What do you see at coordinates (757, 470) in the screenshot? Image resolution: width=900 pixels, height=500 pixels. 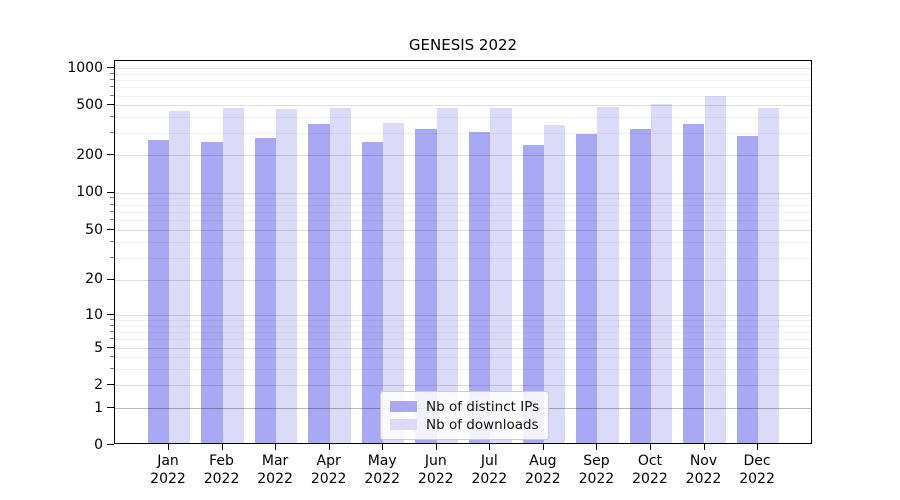 I see `x-tick-label: Dec 2022` at bounding box center [757, 470].